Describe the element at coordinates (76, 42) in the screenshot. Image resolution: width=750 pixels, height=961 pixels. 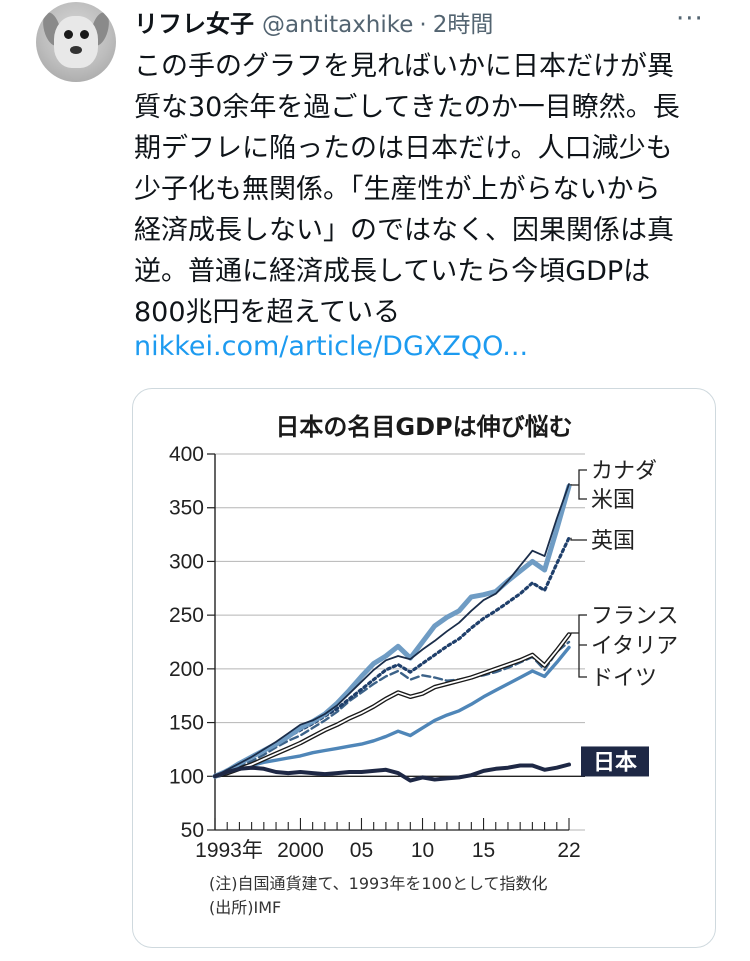
I see `avatar` at that location.